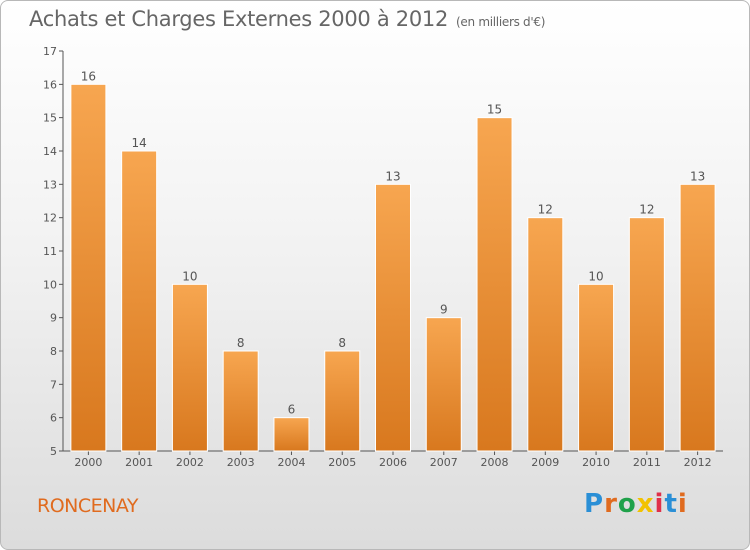 The height and width of the screenshot is (550, 750). Describe the element at coordinates (88, 76) in the screenshot. I see `data-label: 16` at that location.